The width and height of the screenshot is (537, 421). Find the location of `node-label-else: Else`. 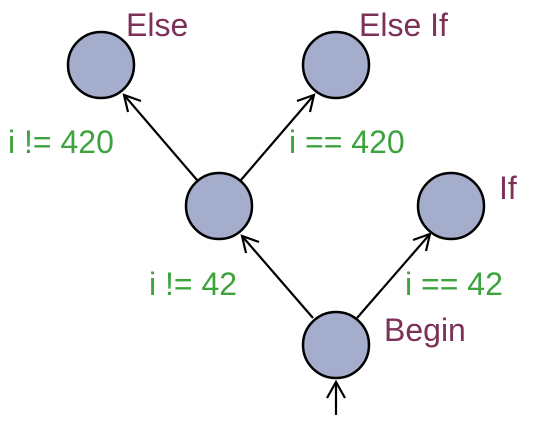

node-label-else: Else is located at coordinates (157, 25).